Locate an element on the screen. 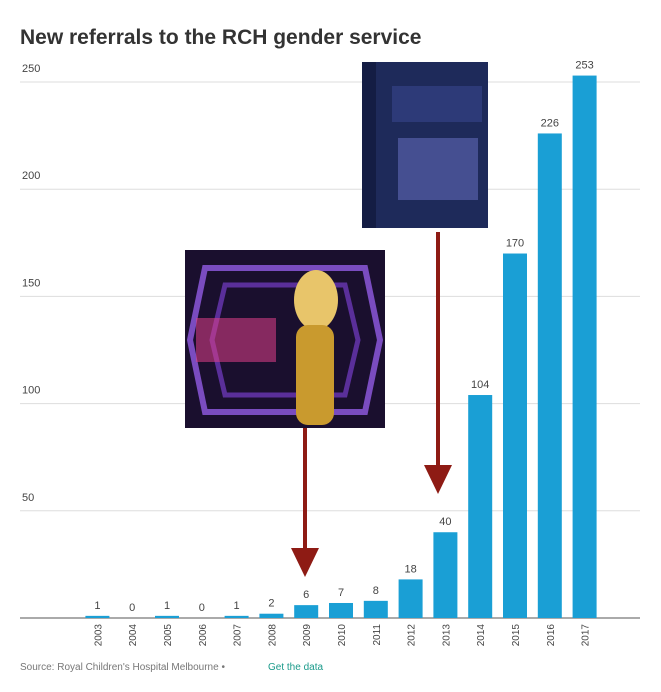  value-label: 104 is located at coordinates (480, 385).